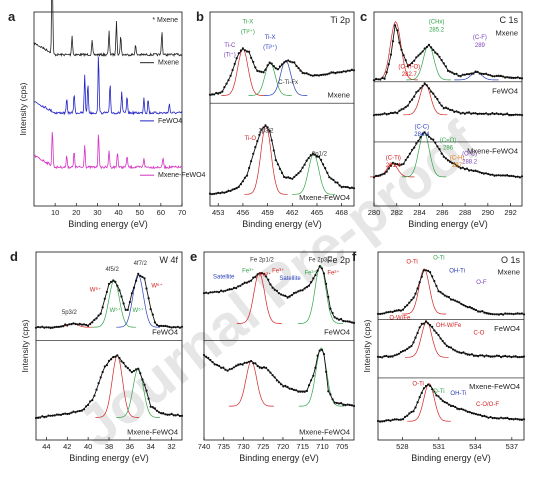  Describe the element at coordinates (400, 319) in the screenshot. I see `peak-annotation: O-W/Fe` at that location.